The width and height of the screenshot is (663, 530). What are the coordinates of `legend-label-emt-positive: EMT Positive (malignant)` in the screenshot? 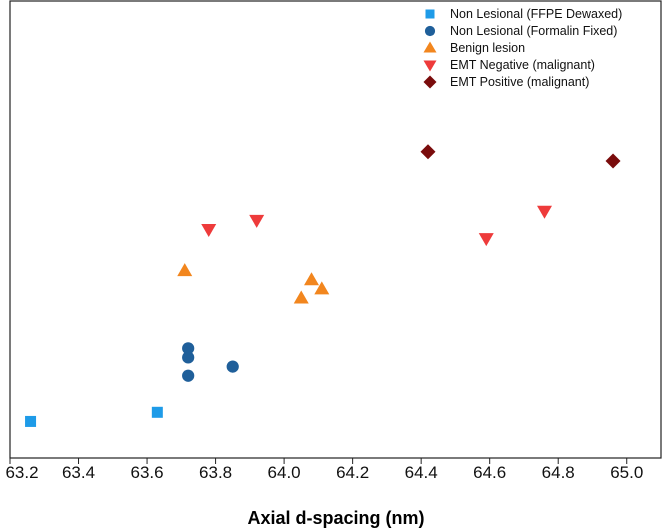 It's located at (519, 82).